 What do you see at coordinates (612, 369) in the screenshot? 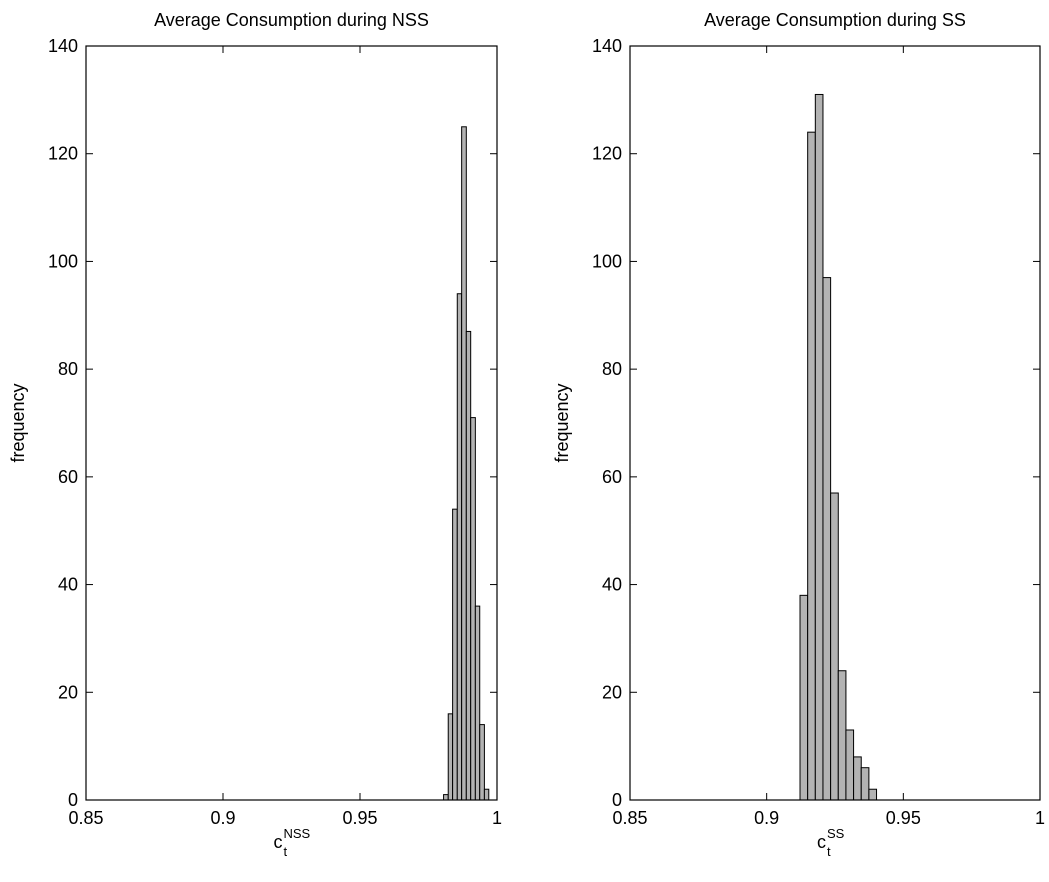
I see `ss-y-tick-label: 80` at bounding box center [612, 369].